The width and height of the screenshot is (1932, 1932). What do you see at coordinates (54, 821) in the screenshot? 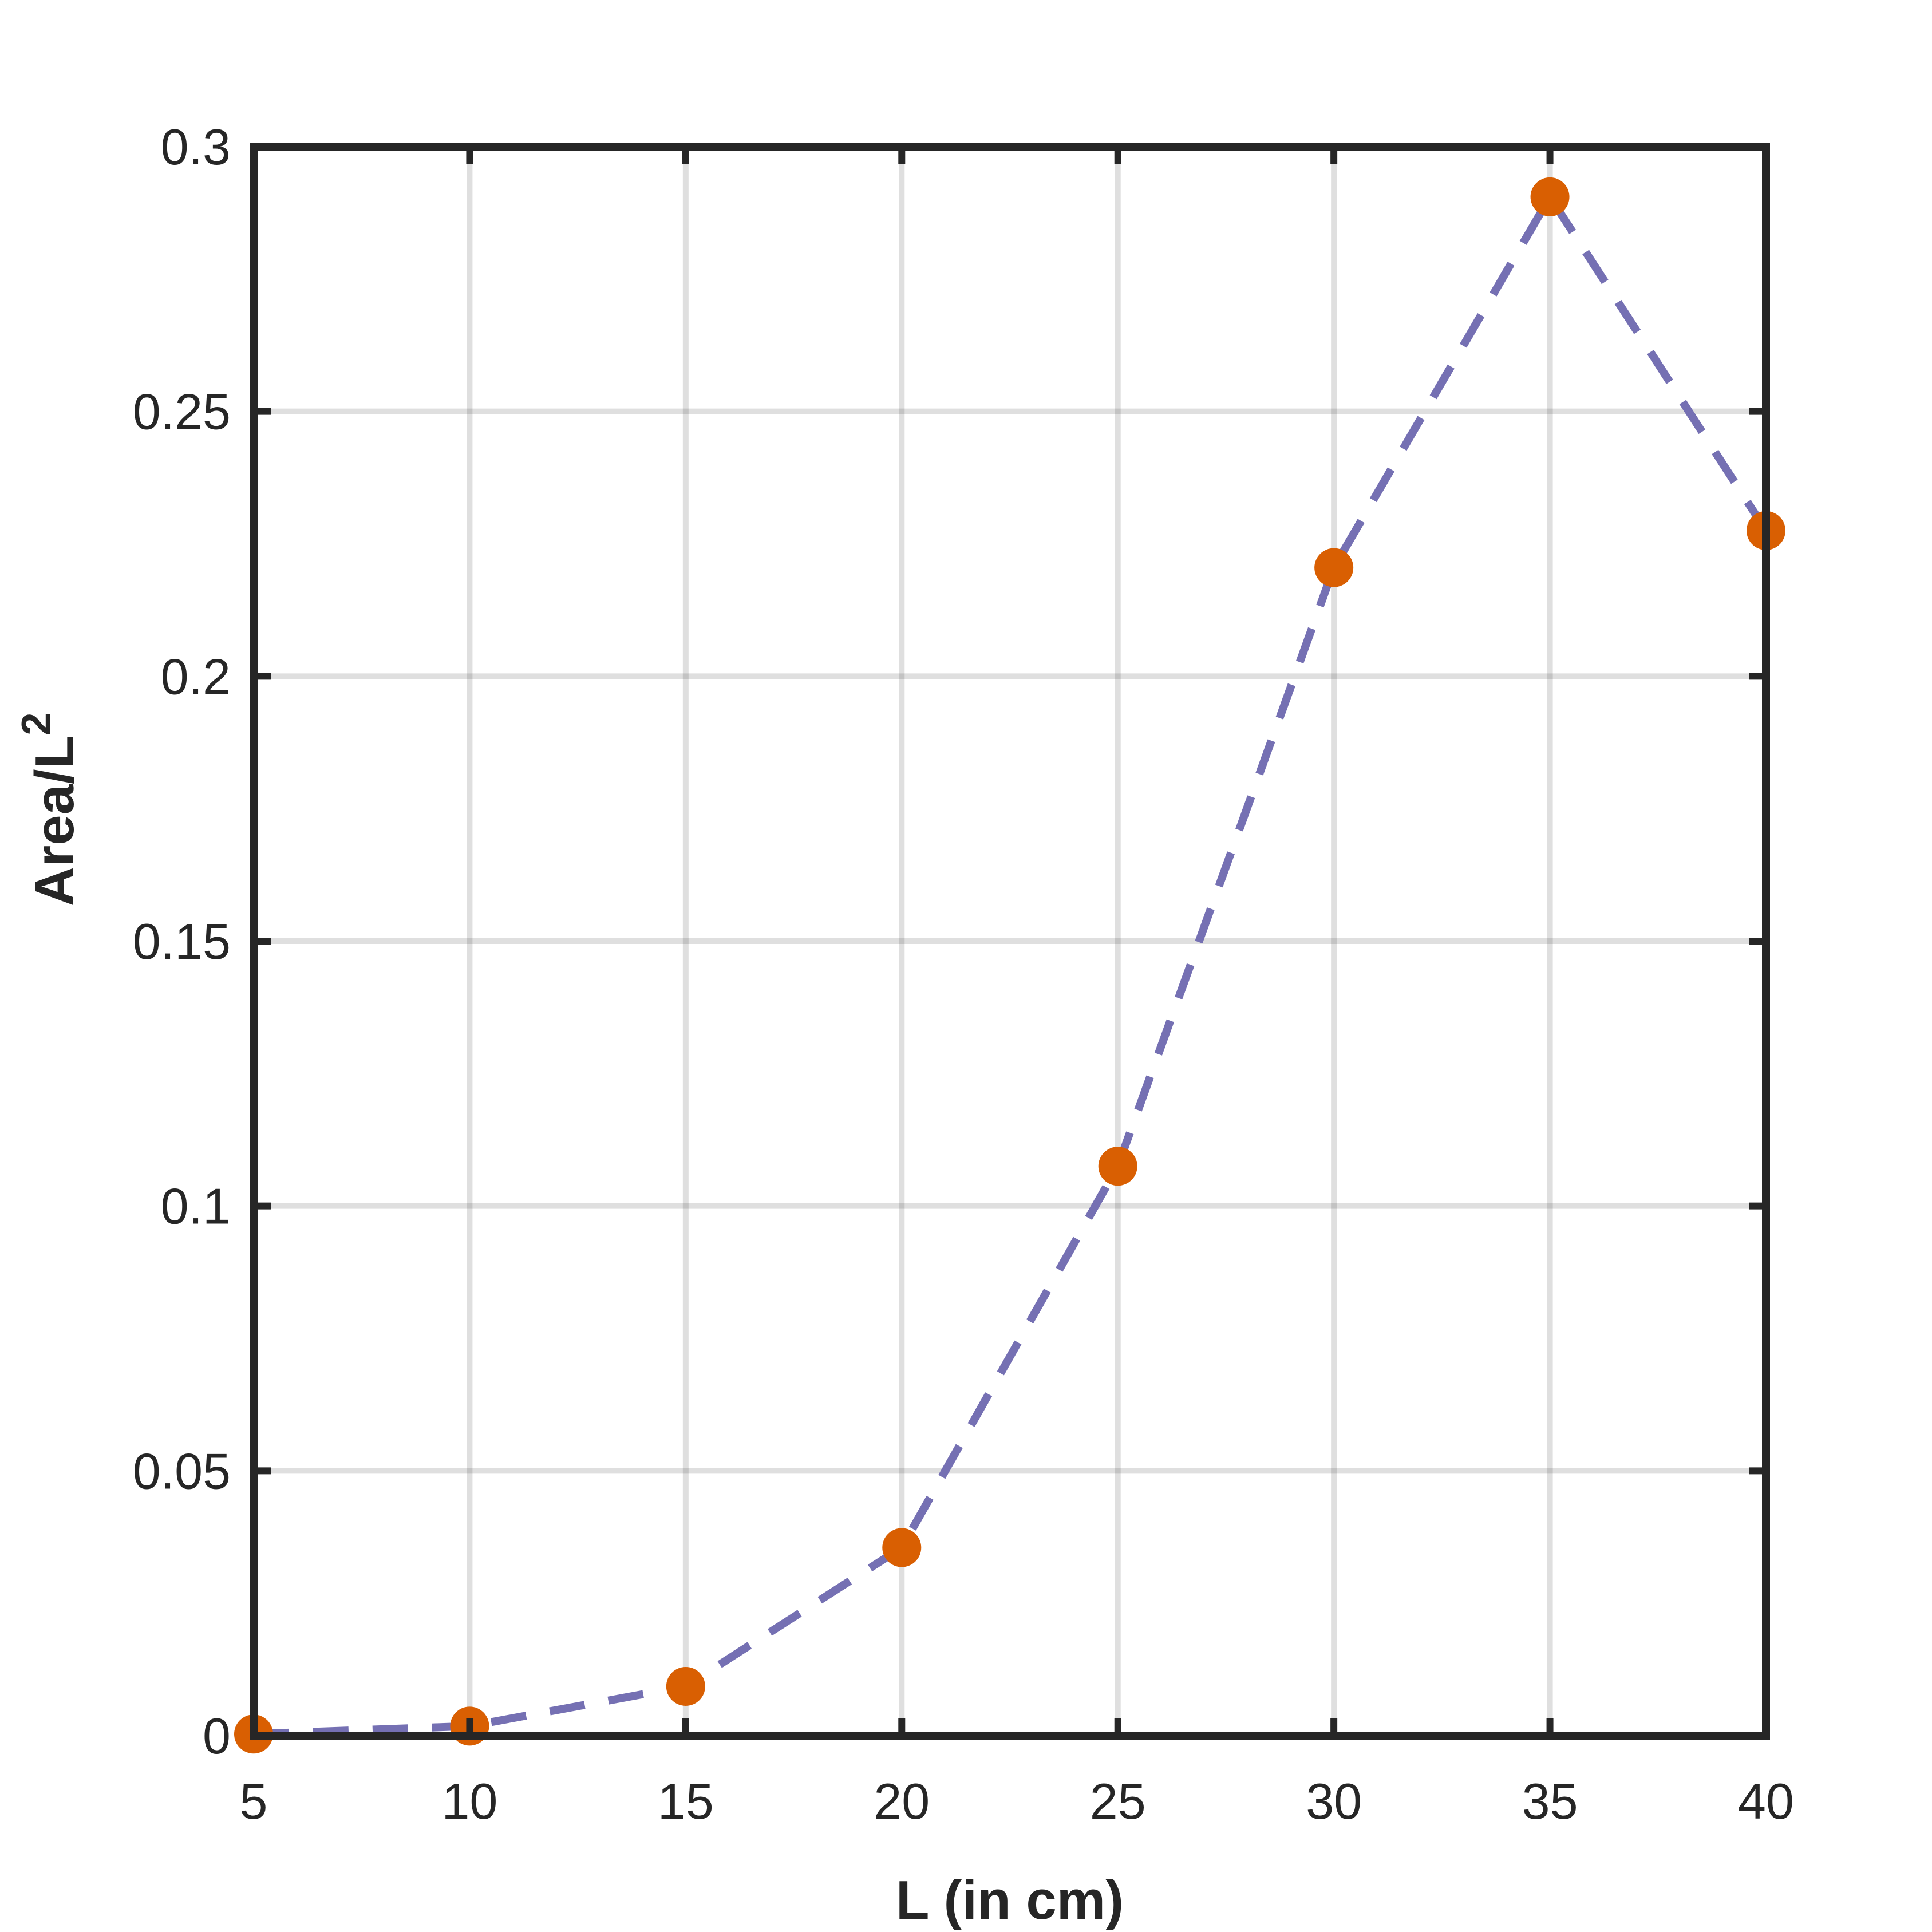
I see `y-axis-label-text: Area/L` at bounding box center [54, 821].